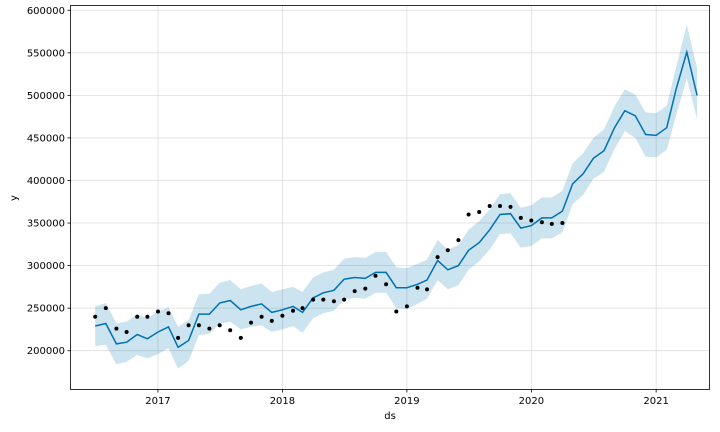 Image resolution: width=720 pixels, height=432 pixels. Describe the element at coordinates (46, 181) in the screenshot. I see `y-tick-label: 400000` at that location.